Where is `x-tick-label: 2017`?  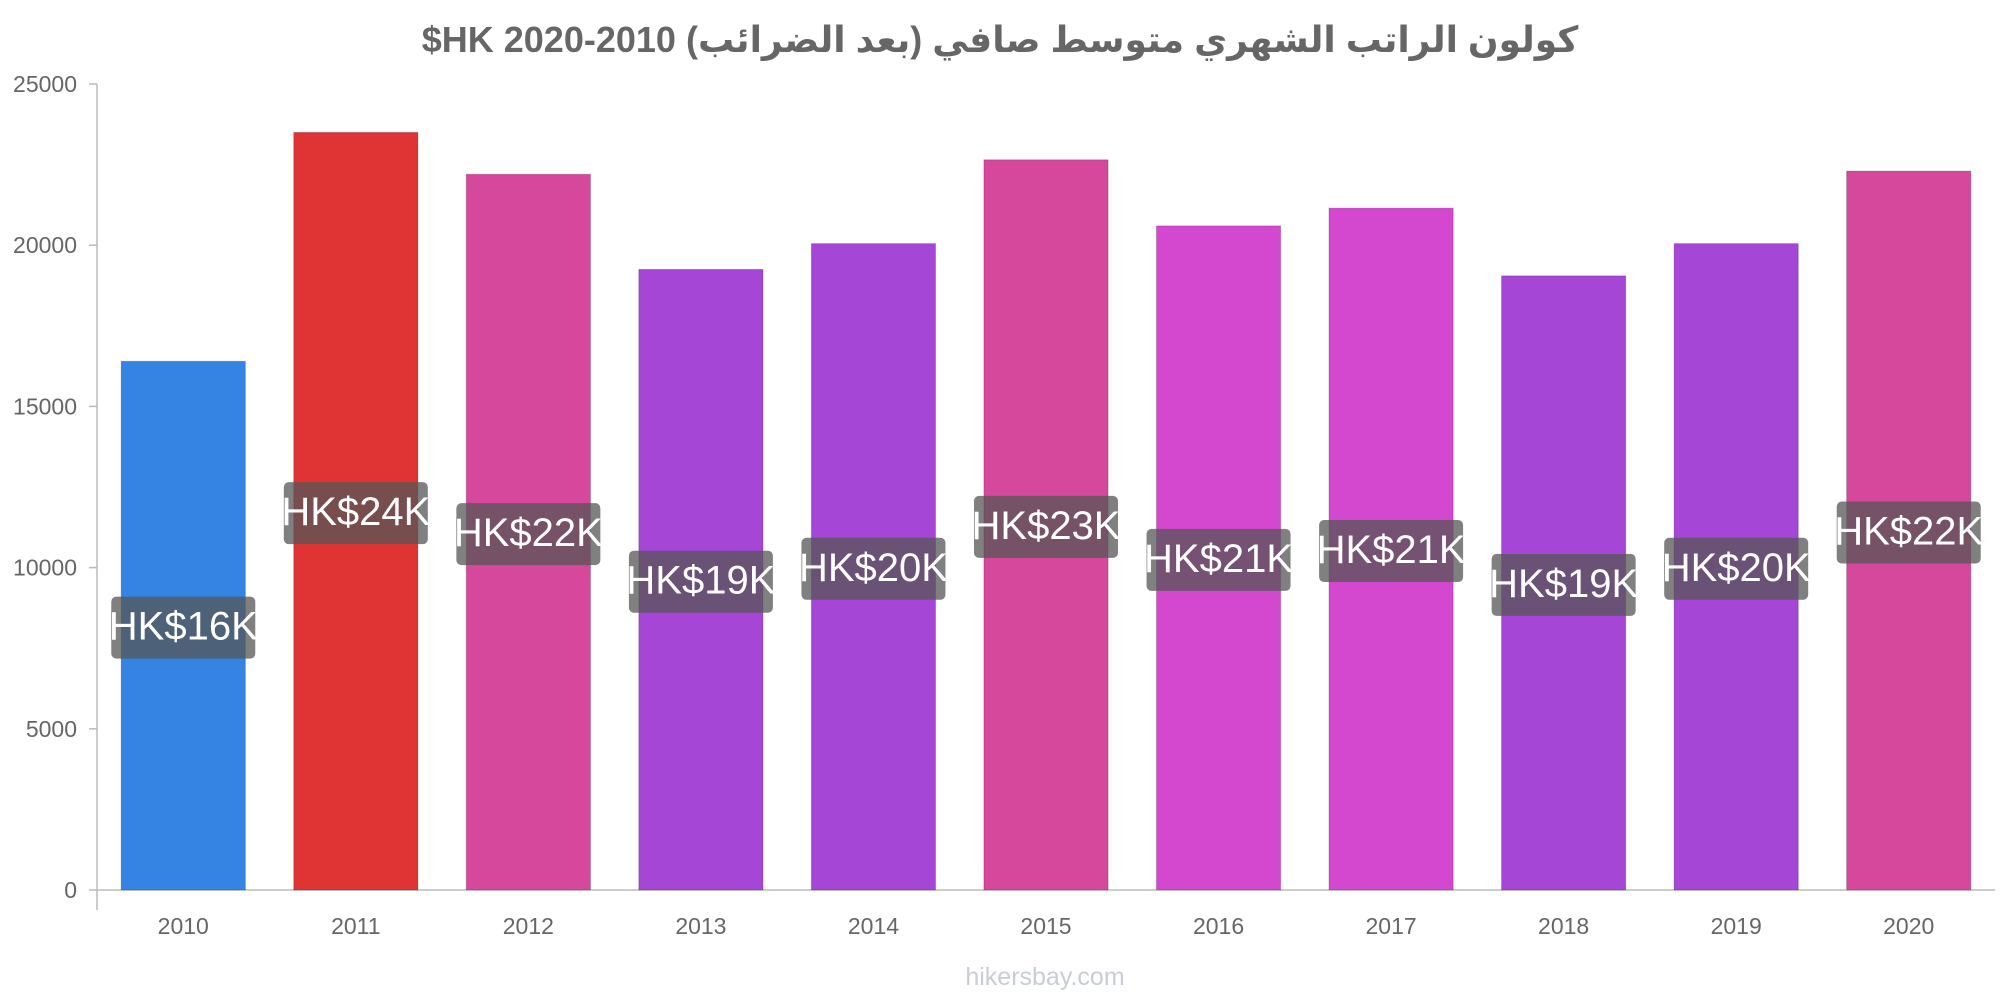 x-tick-label: 2017 is located at coordinates (1391, 926).